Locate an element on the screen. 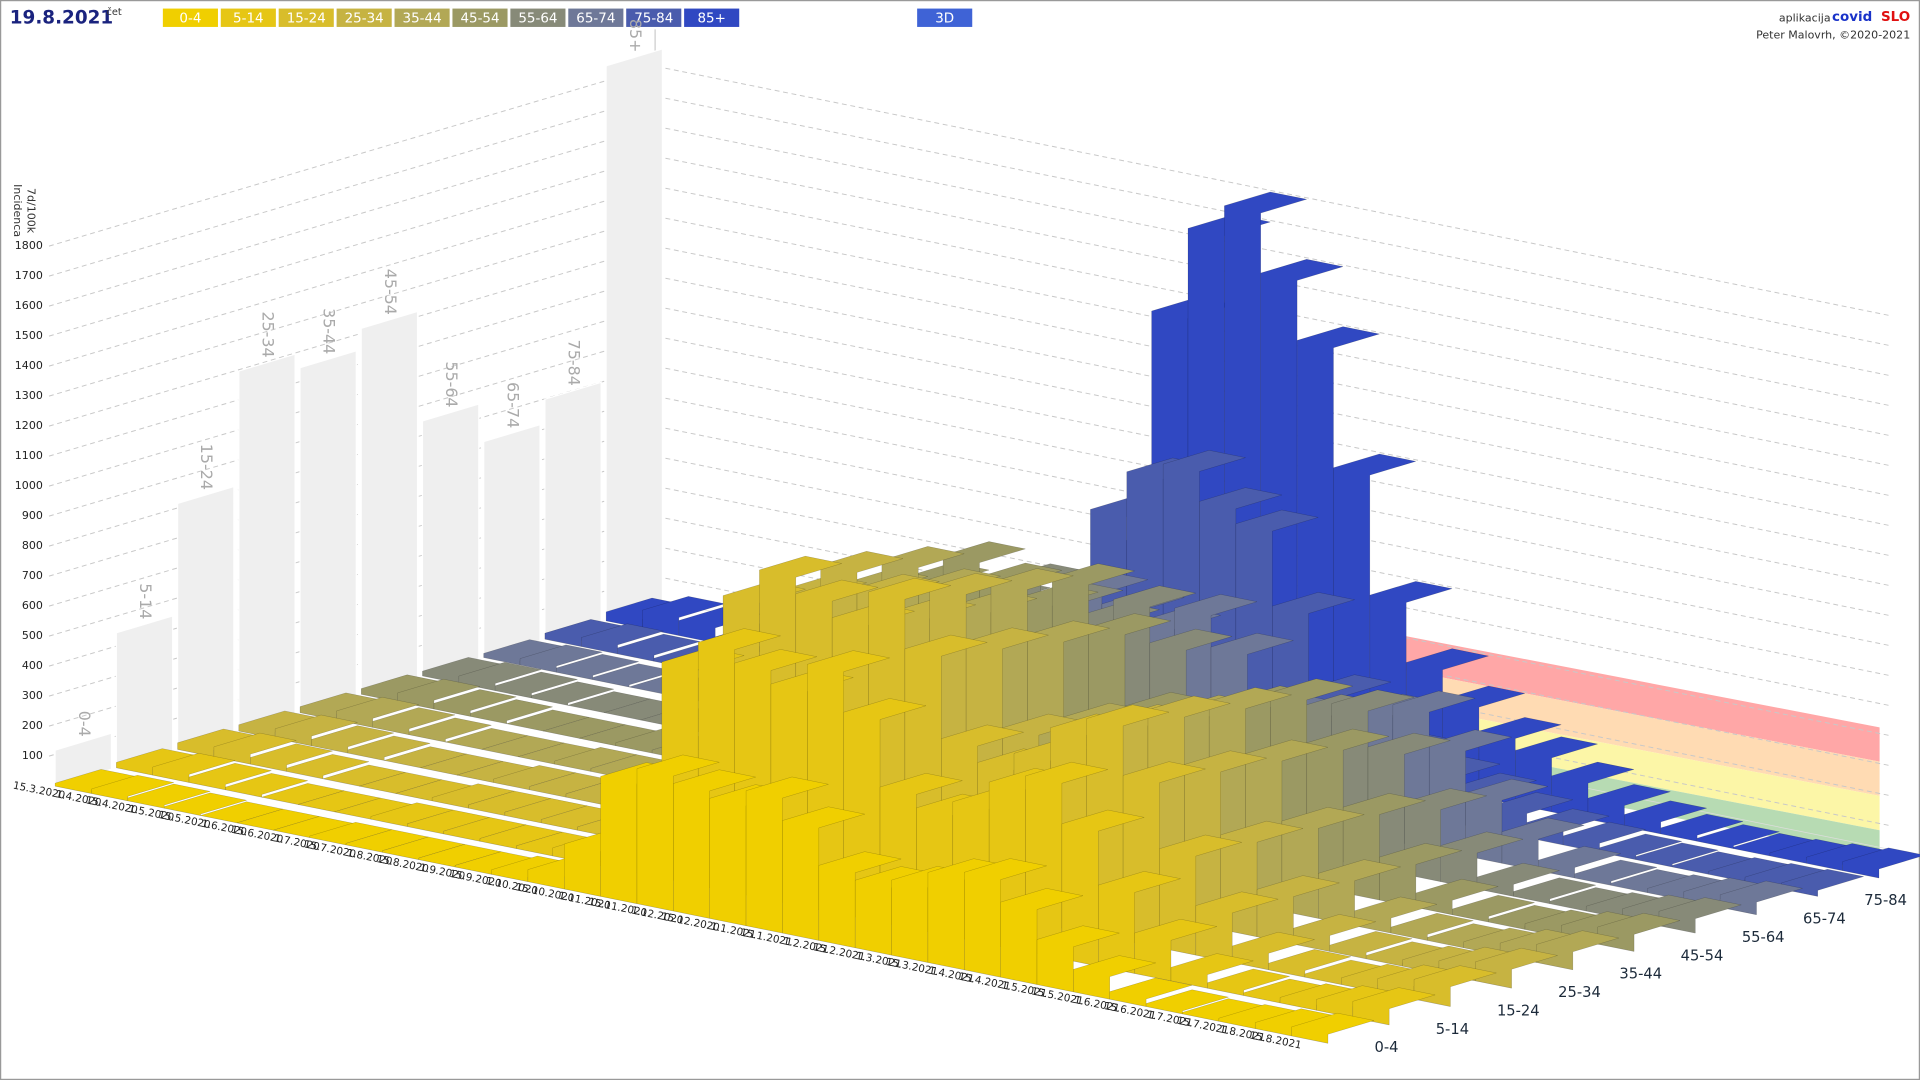 The width and height of the screenshot is (1920, 1080). z-tick-label: 25-34 is located at coordinates (1579, 992).